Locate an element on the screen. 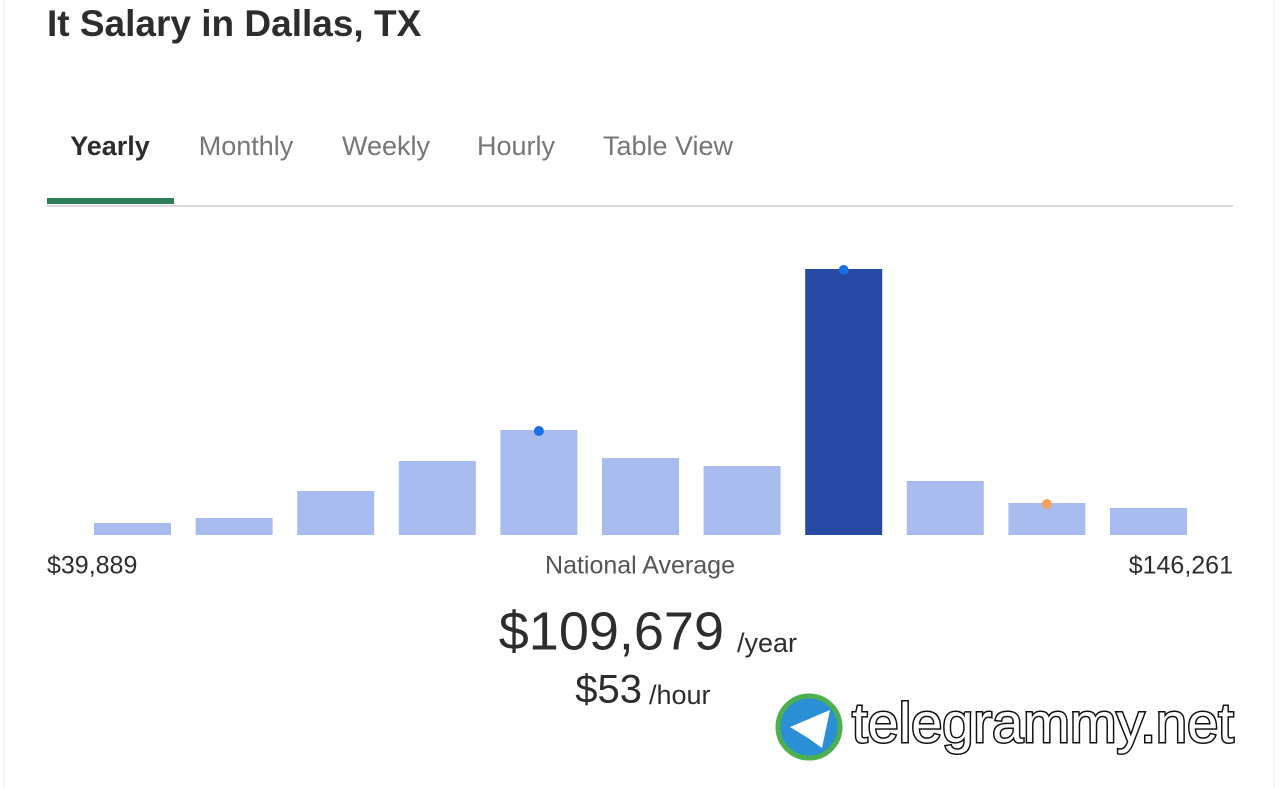  tabs: Yearly Monthly Weekly Hourly Table View is located at coordinates (401, 146).